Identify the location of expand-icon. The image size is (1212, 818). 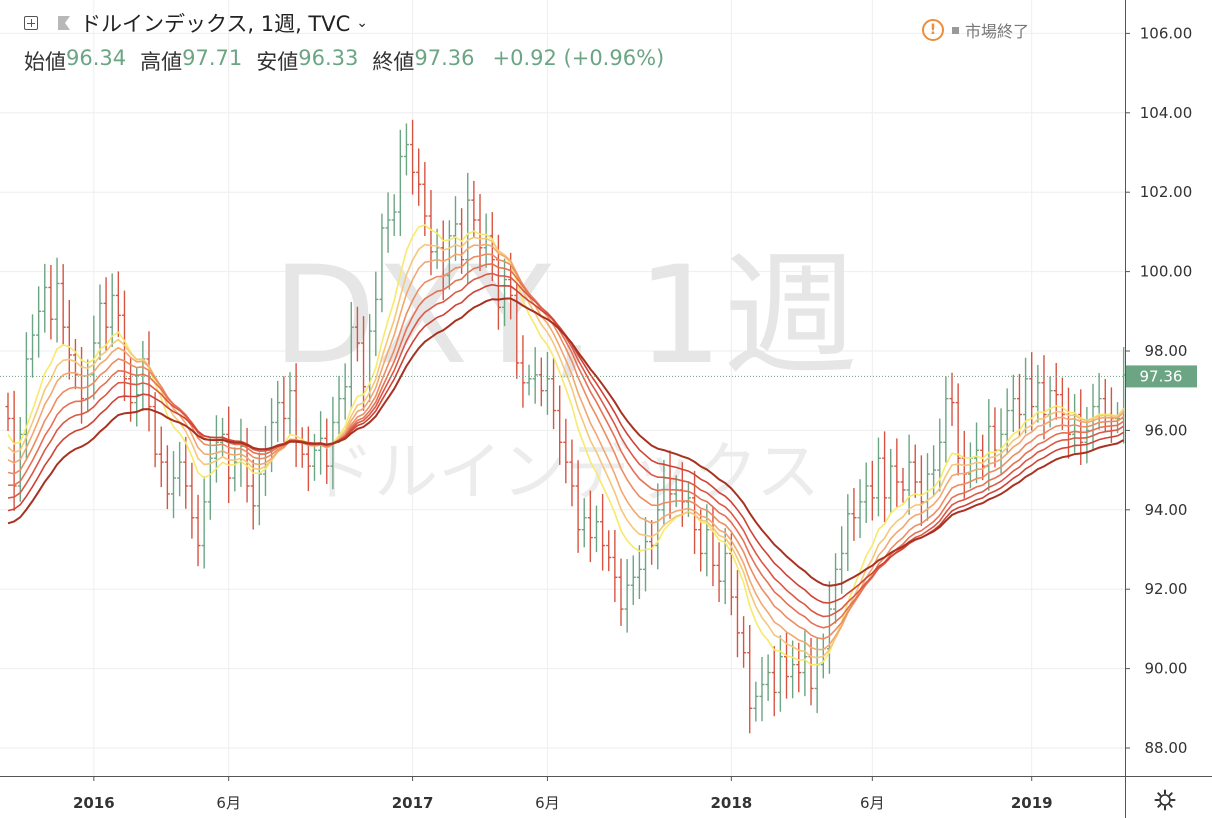
(31, 23).